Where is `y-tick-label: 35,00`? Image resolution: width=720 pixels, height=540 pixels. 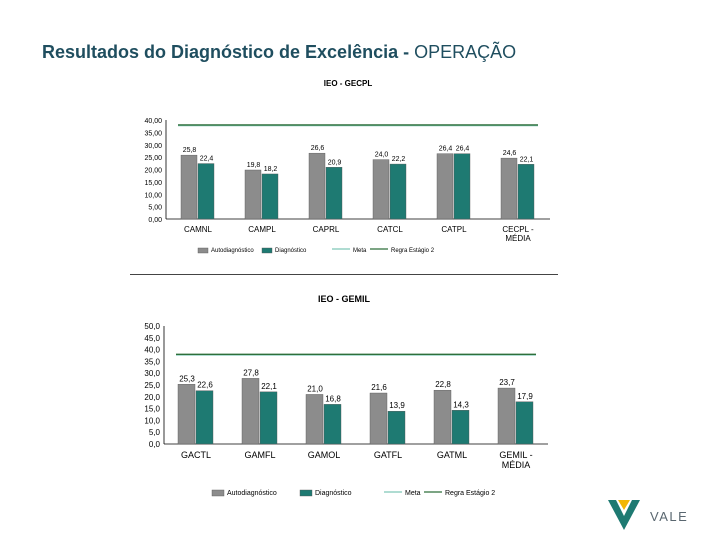 y-tick-label: 35,00 is located at coordinates (153, 133).